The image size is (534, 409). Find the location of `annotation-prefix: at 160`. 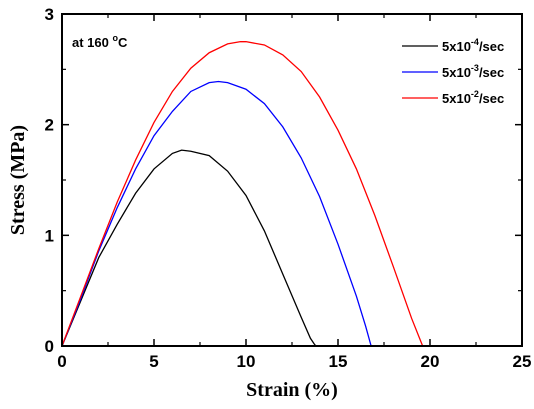

annotation-prefix: at 160 is located at coordinates (92, 42).